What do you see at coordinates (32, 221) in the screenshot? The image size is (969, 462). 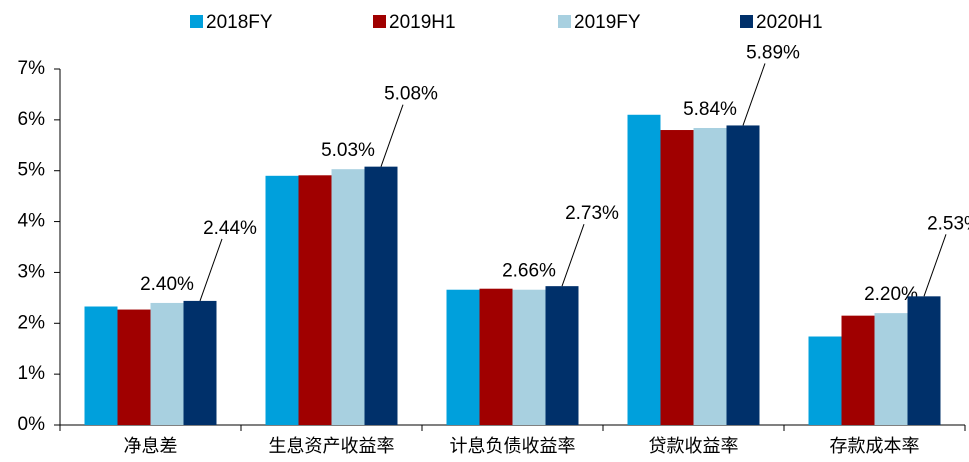 I see `y-tick-label: 4%` at bounding box center [32, 221].